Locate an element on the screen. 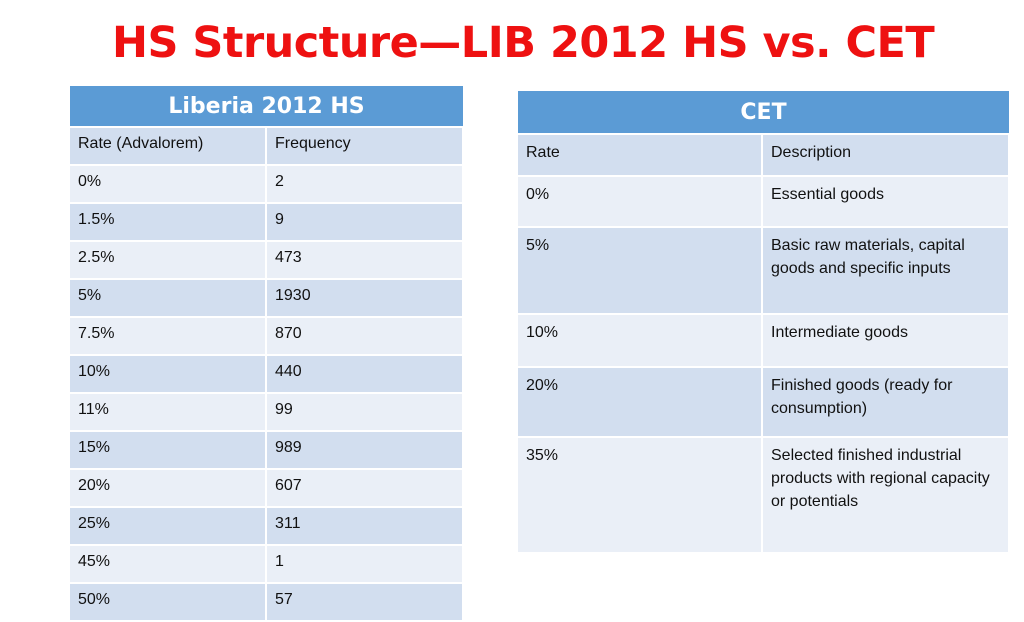 Image resolution: width=1024 pixels, height=622 pixels. table-column-header-row: Rate Description is located at coordinates (764, 155).